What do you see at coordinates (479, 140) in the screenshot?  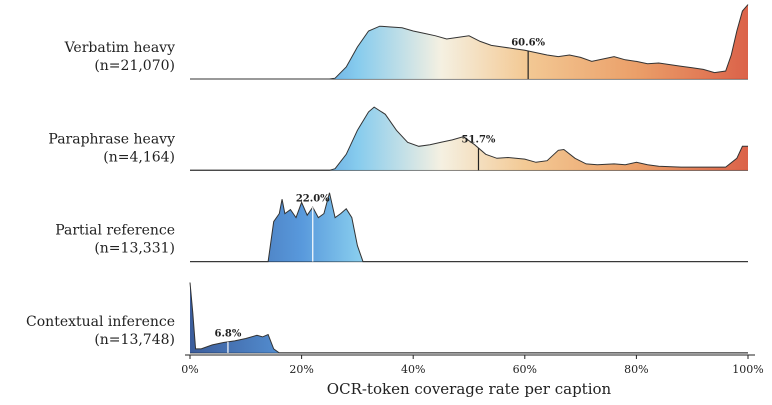 I see `median-label: 51.7%` at bounding box center [479, 140].